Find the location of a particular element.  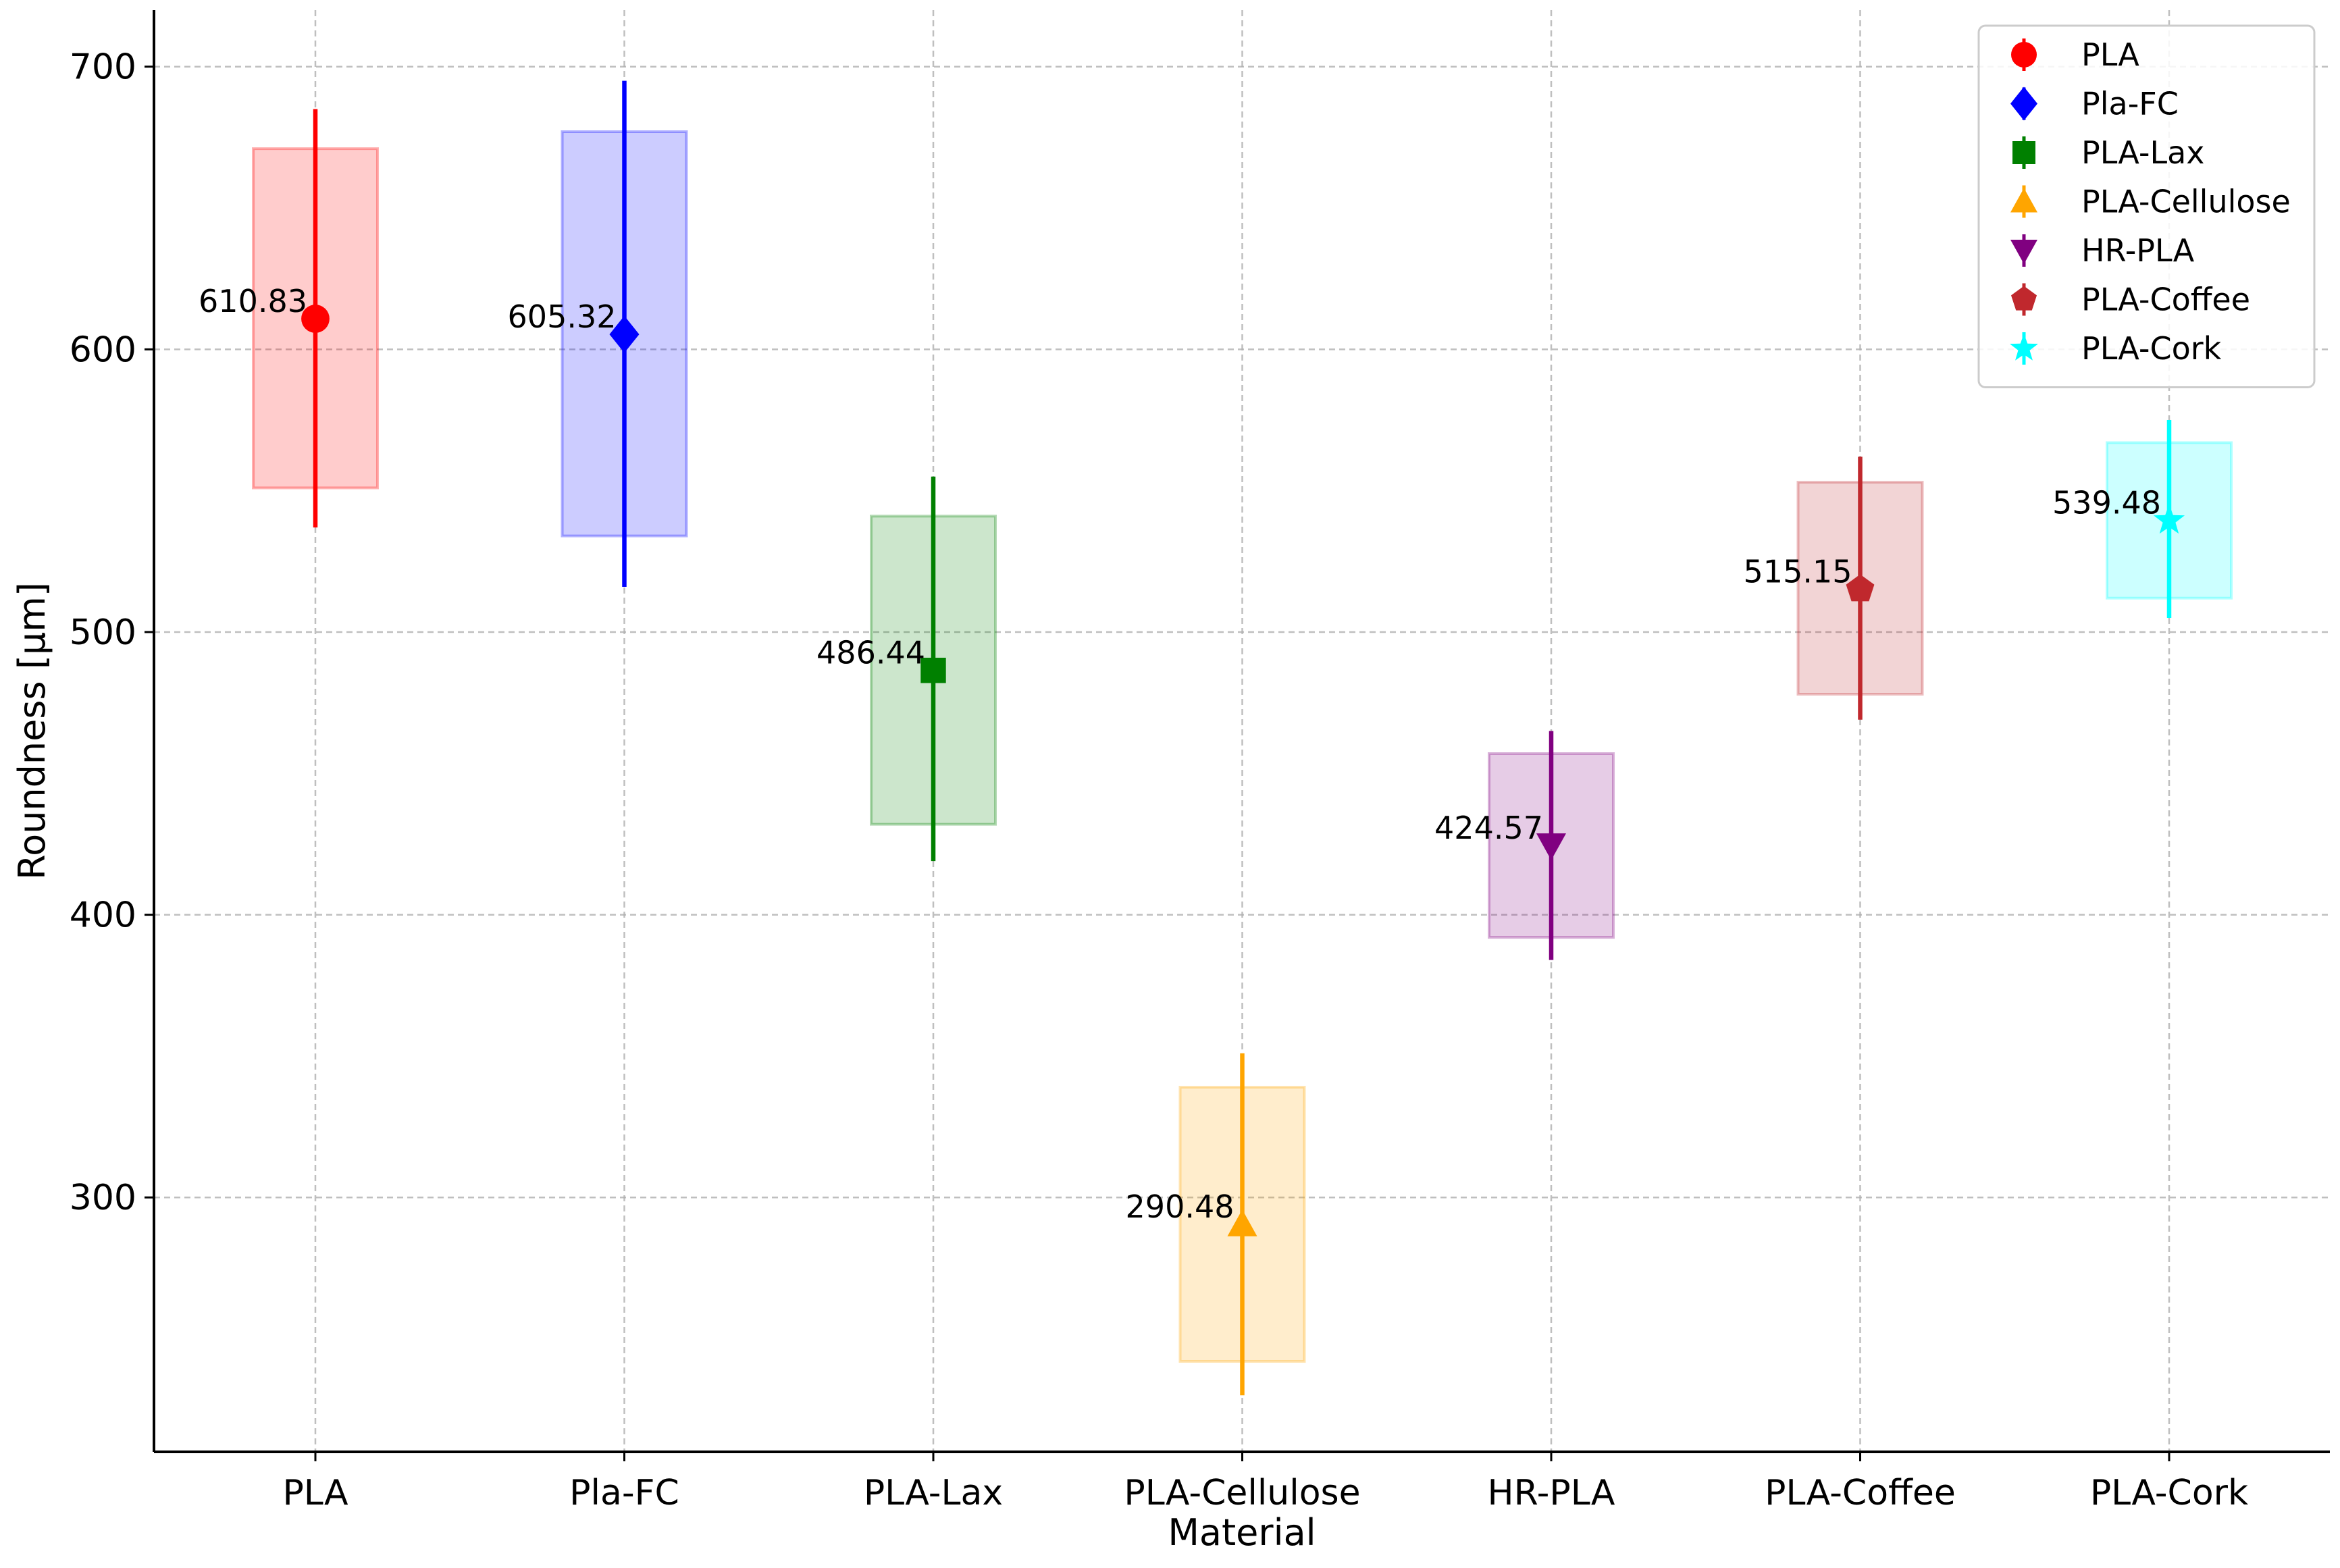

y-tick-label-600: 600 is located at coordinates (103, 350).